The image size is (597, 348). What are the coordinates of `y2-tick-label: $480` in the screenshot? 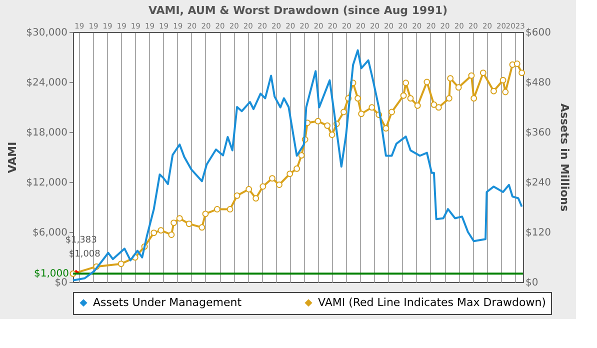 It's located at (538, 83).